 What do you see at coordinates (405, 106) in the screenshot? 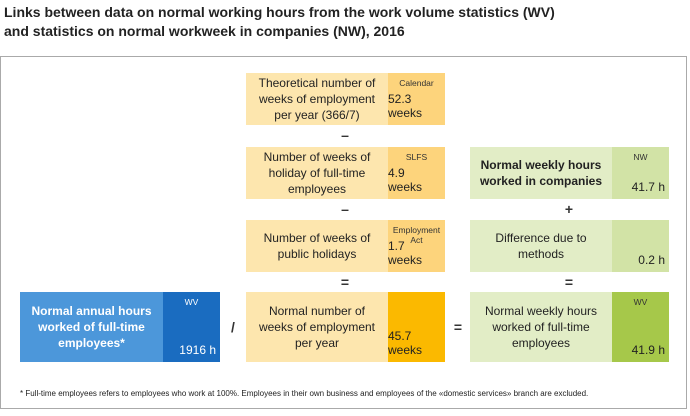
I see `box-value: 52.3 weeks` at bounding box center [405, 106].